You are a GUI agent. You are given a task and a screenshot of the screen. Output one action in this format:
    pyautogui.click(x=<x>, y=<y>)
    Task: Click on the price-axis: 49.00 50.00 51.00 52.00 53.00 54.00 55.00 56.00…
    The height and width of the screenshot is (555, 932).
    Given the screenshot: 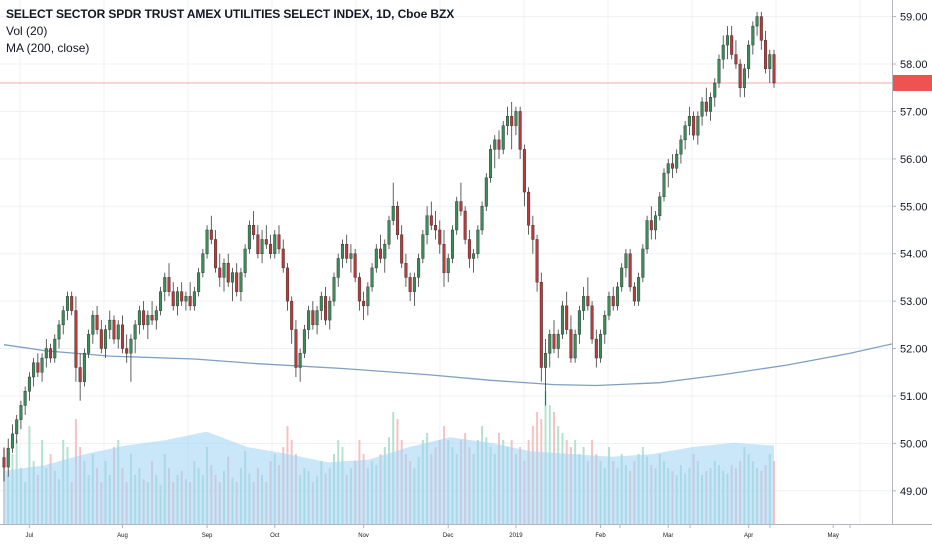 What is the action you would take?
    pyautogui.click(x=912, y=275)
    